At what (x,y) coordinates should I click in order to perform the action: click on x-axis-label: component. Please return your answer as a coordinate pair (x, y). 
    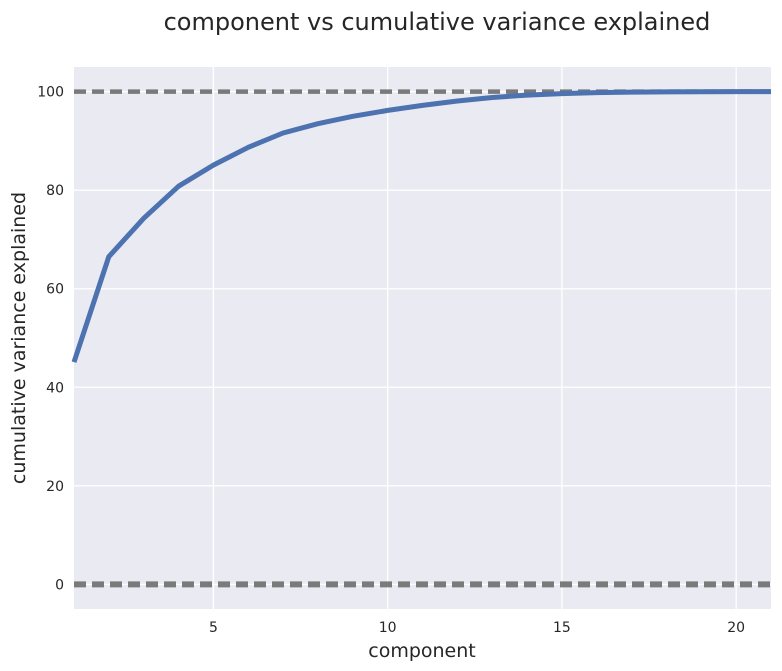
    Looking at the image, I should click on (422, 651).